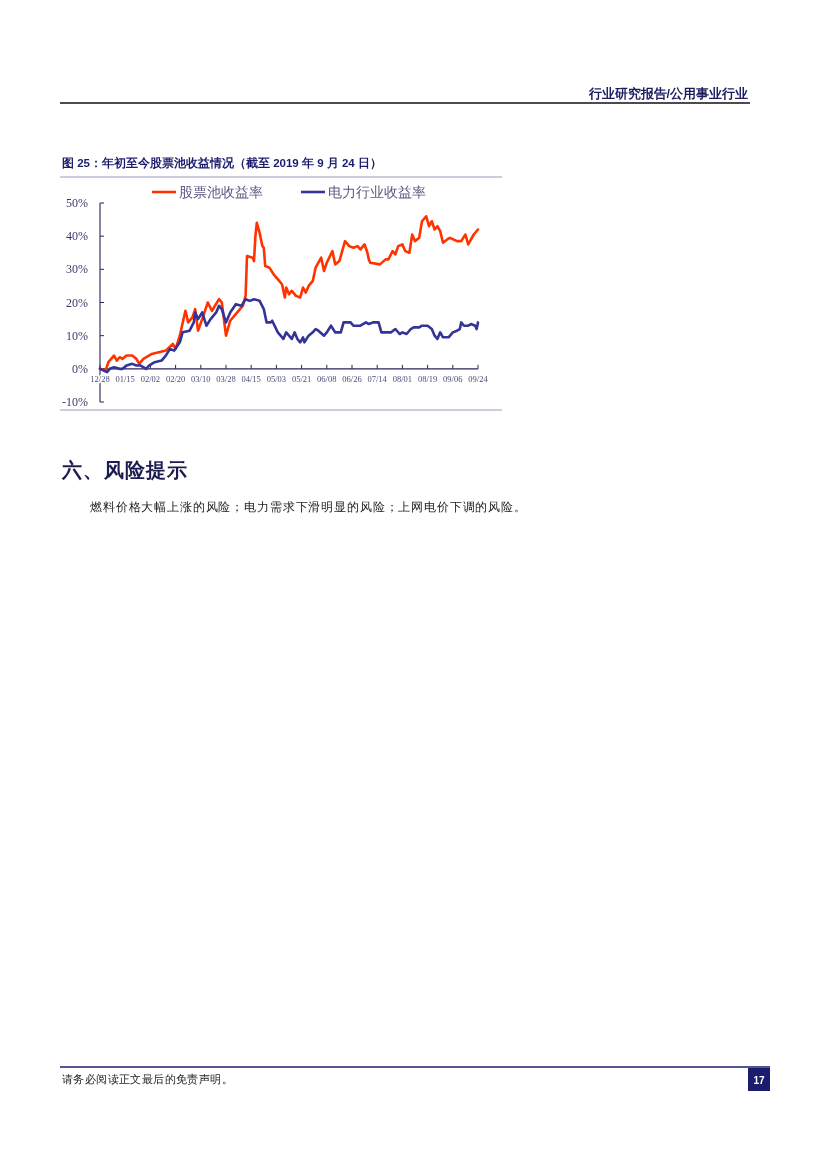  What do you see at coordinates (77, 335) in the screenshot?
I see `y-tick-label: 10%` at bounding box center [77, 335].